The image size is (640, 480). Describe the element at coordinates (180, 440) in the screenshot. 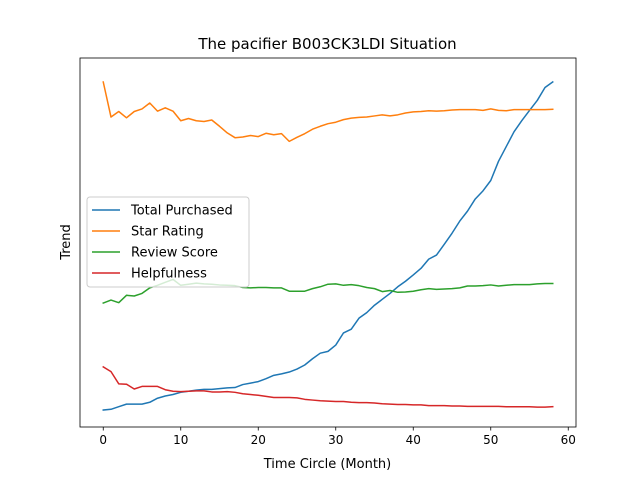

I see `x-tick-label: 10` at that location.